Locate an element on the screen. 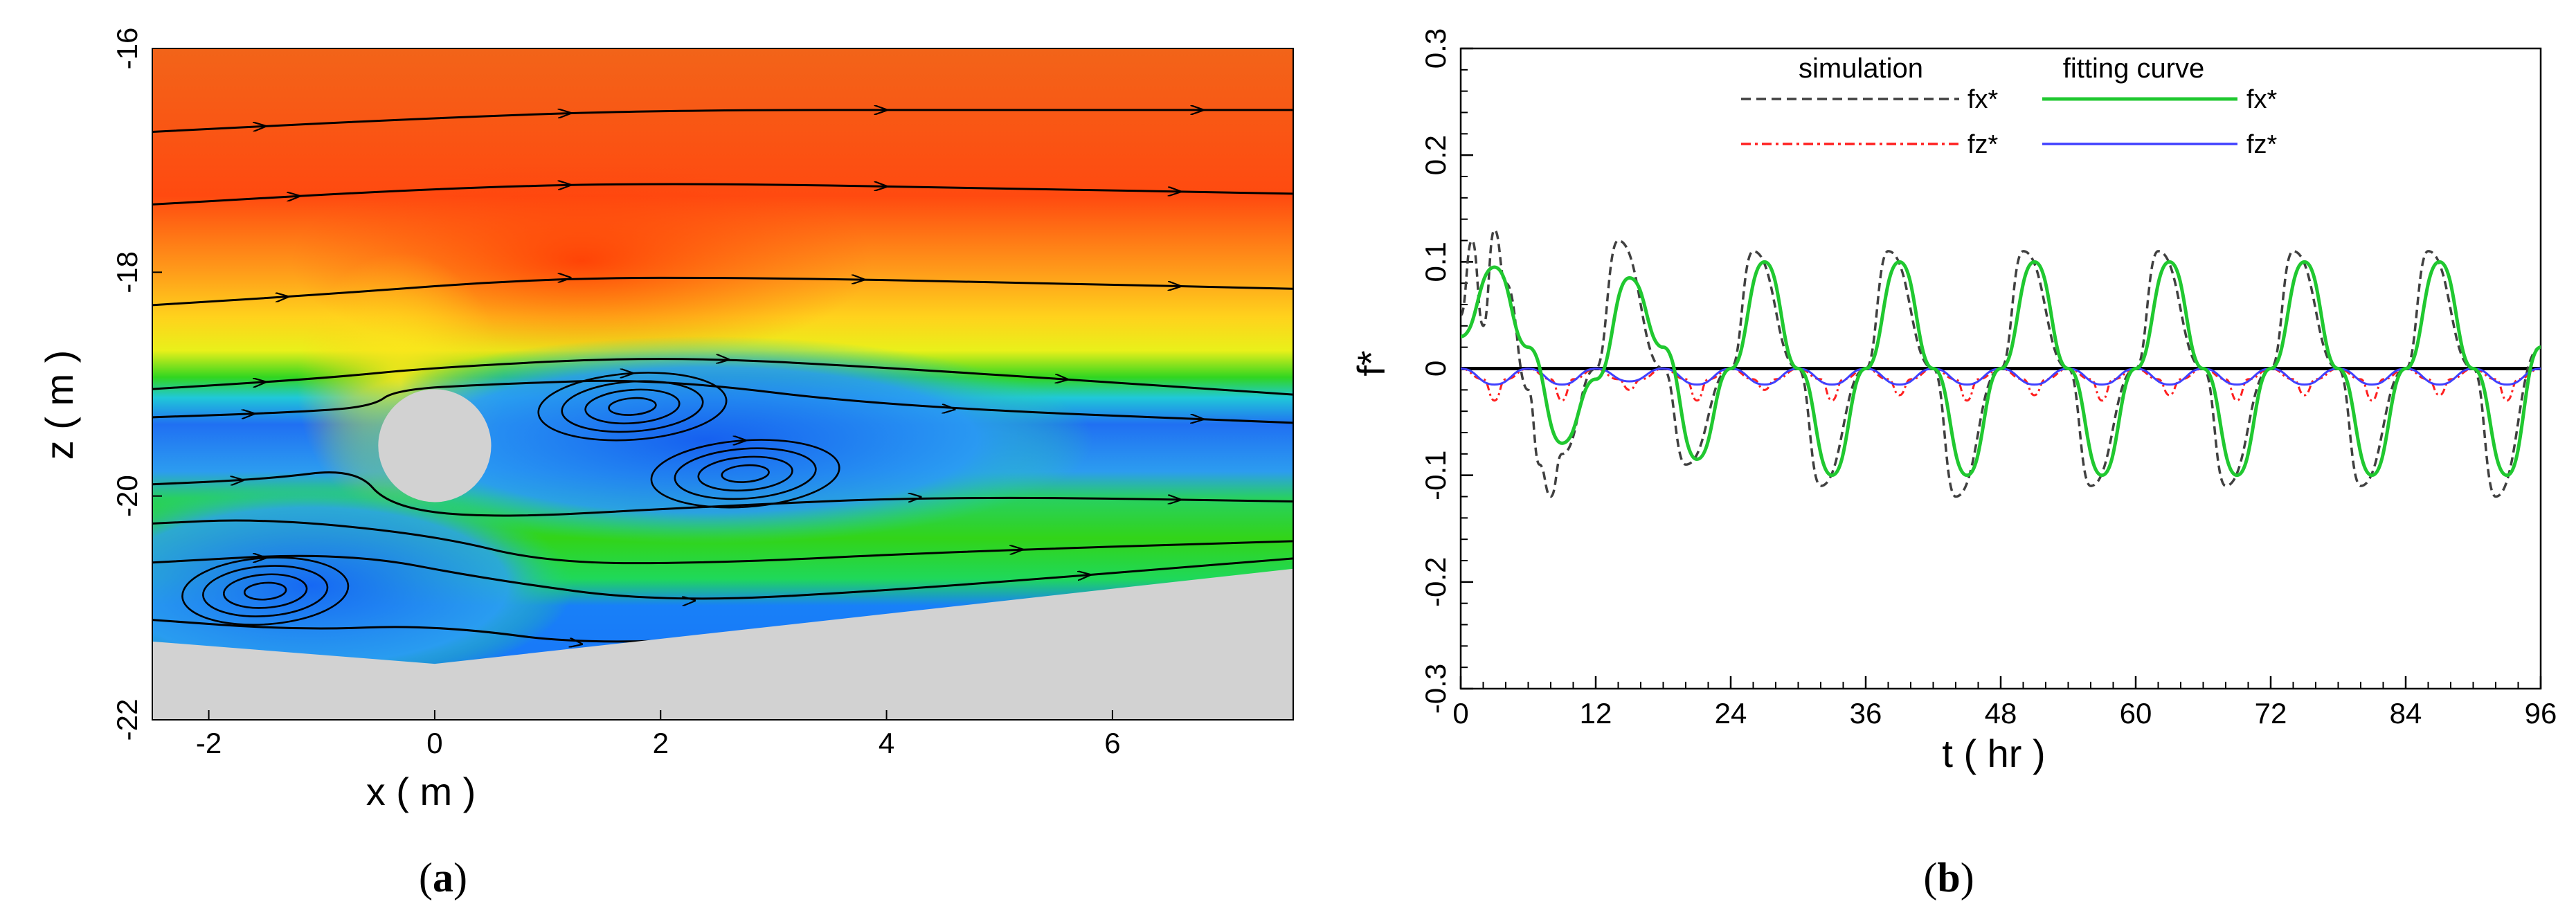 This screenshot has width=2576, height=906. panel-b-series is located at coordinates (2001, 363).